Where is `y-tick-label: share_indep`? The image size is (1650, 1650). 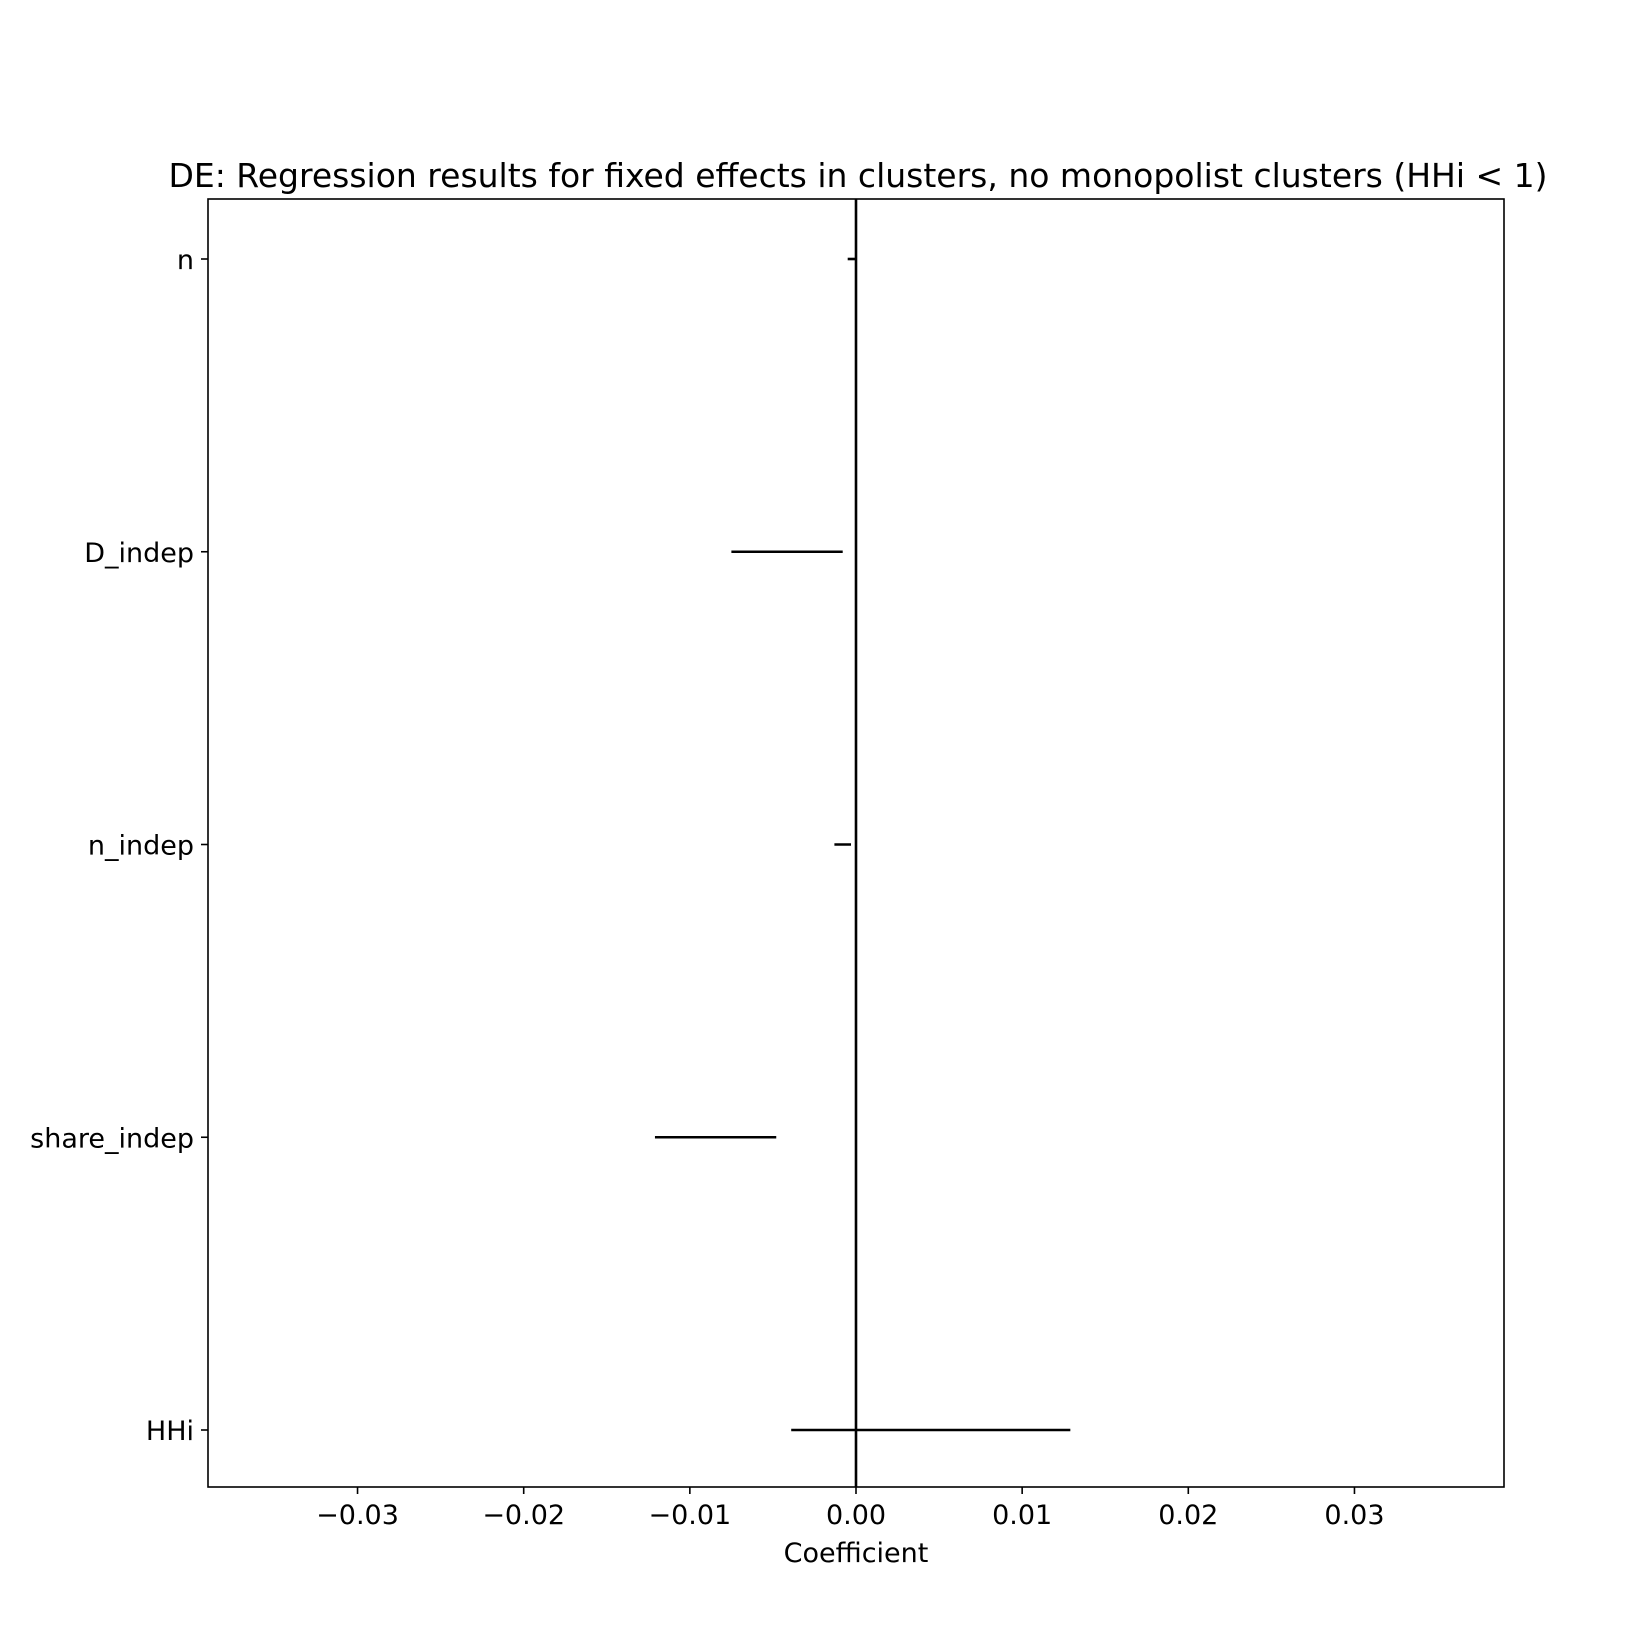
y-tick-label: share_indep is located at coordinates (112, 1138).